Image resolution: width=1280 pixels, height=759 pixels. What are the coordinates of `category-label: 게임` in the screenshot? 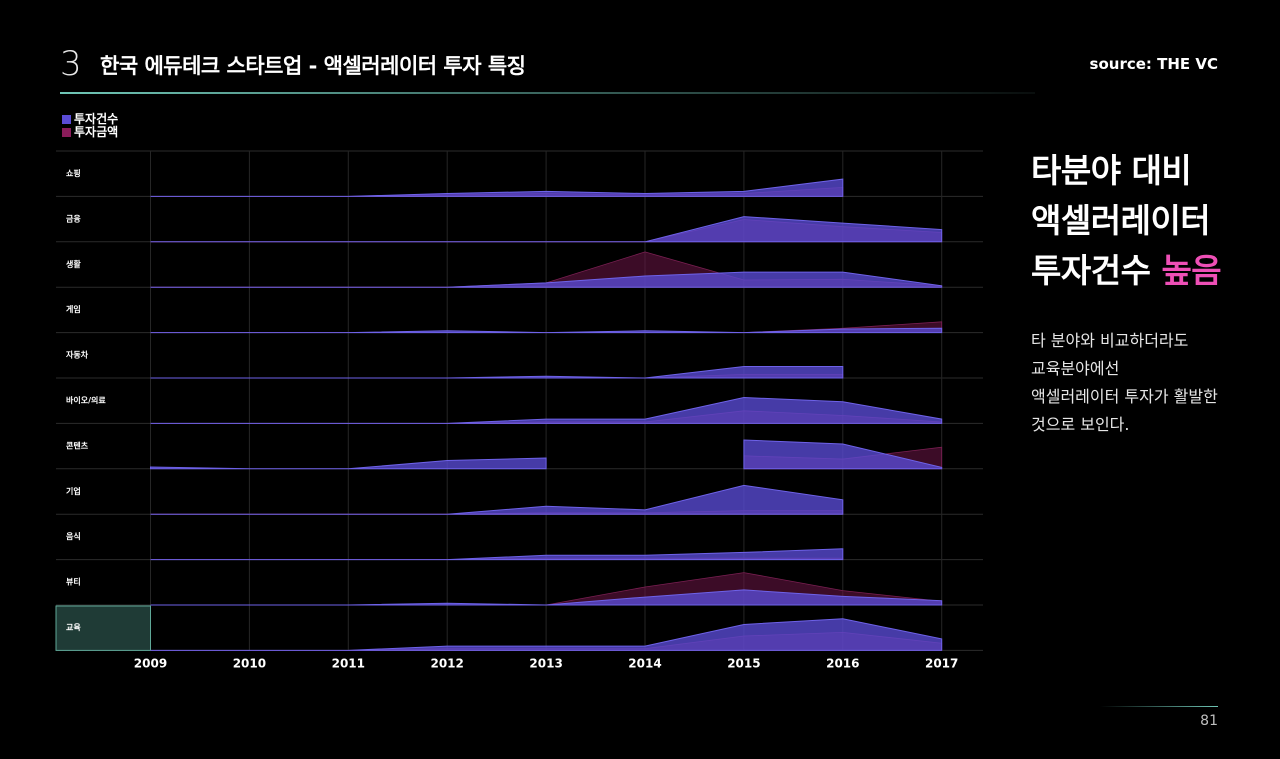 It's located at (73, 309).